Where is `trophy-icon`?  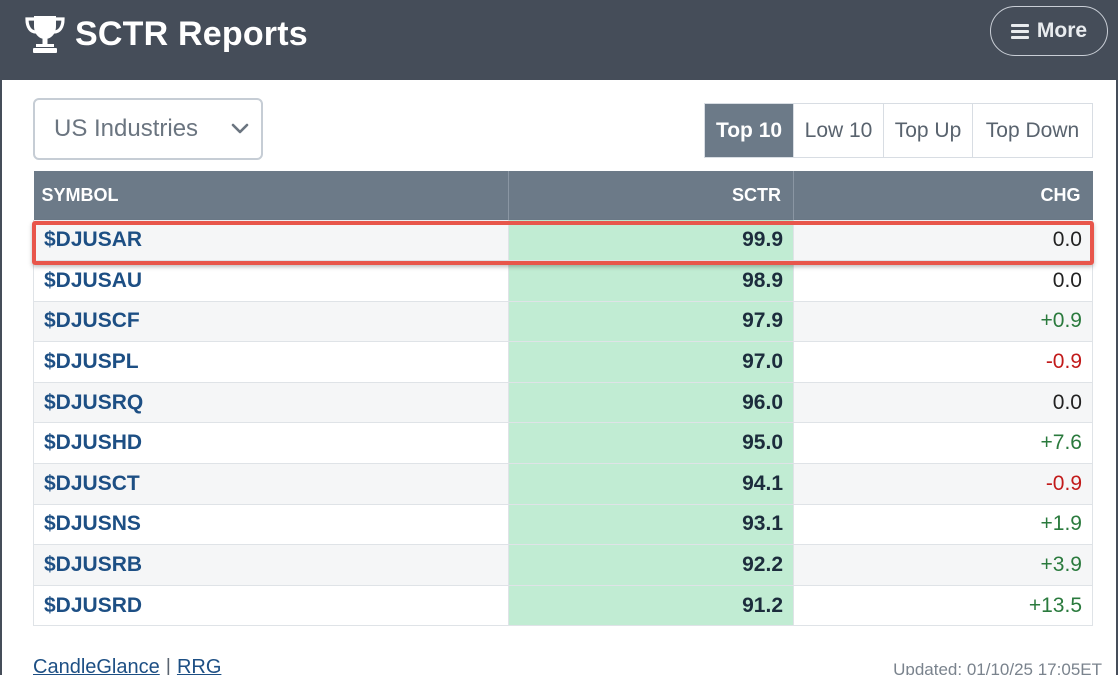 trophy-icon is located at coordinates (45, 34).